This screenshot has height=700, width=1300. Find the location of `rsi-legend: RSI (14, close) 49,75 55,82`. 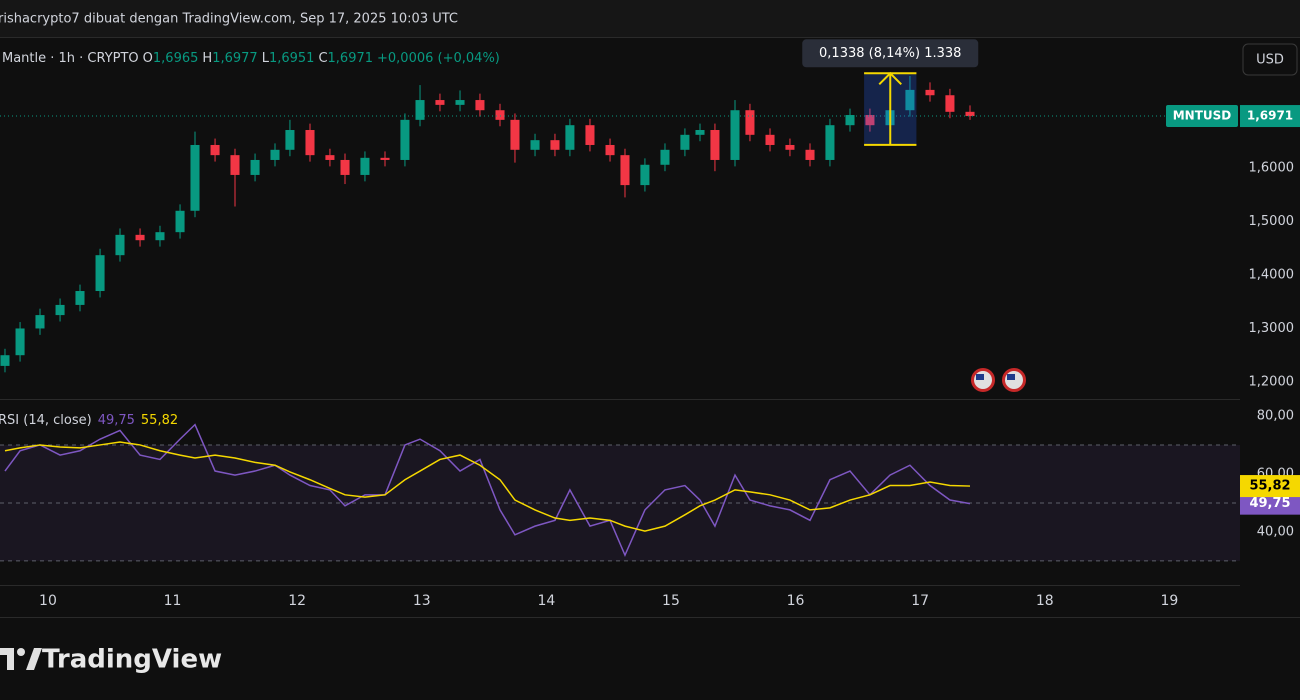

rsi-legend: RSI (14, close) 49,75 55,82 is located at coordinates (89, 420).